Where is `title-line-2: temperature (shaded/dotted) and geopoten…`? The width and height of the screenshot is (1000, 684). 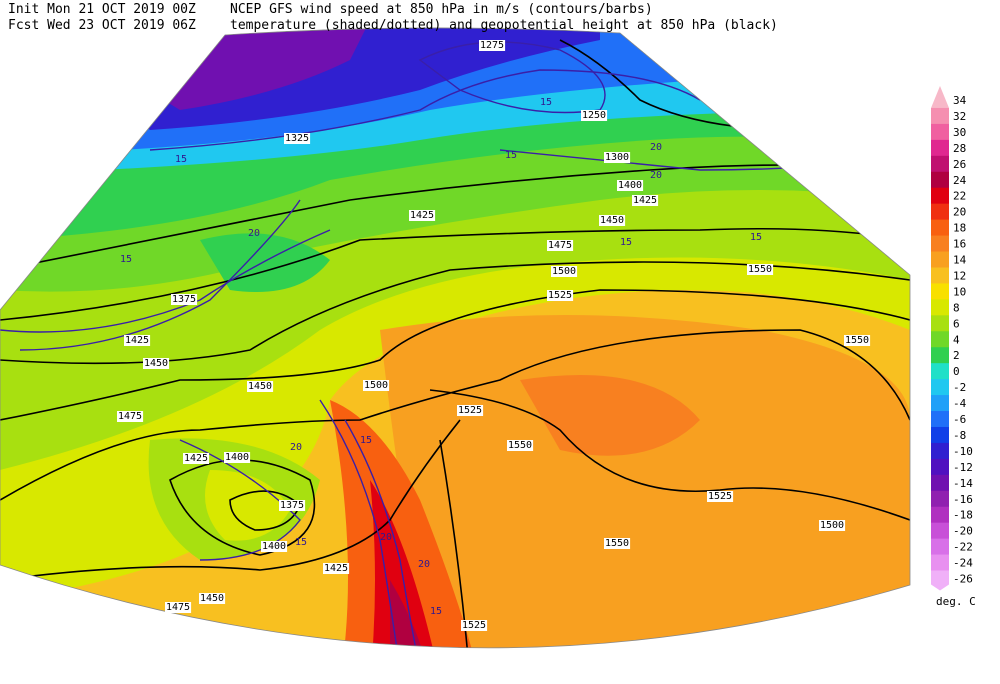
title-line-2: temperature (shaded/dotted) and geopoten… is located at coordinates (504, 25).